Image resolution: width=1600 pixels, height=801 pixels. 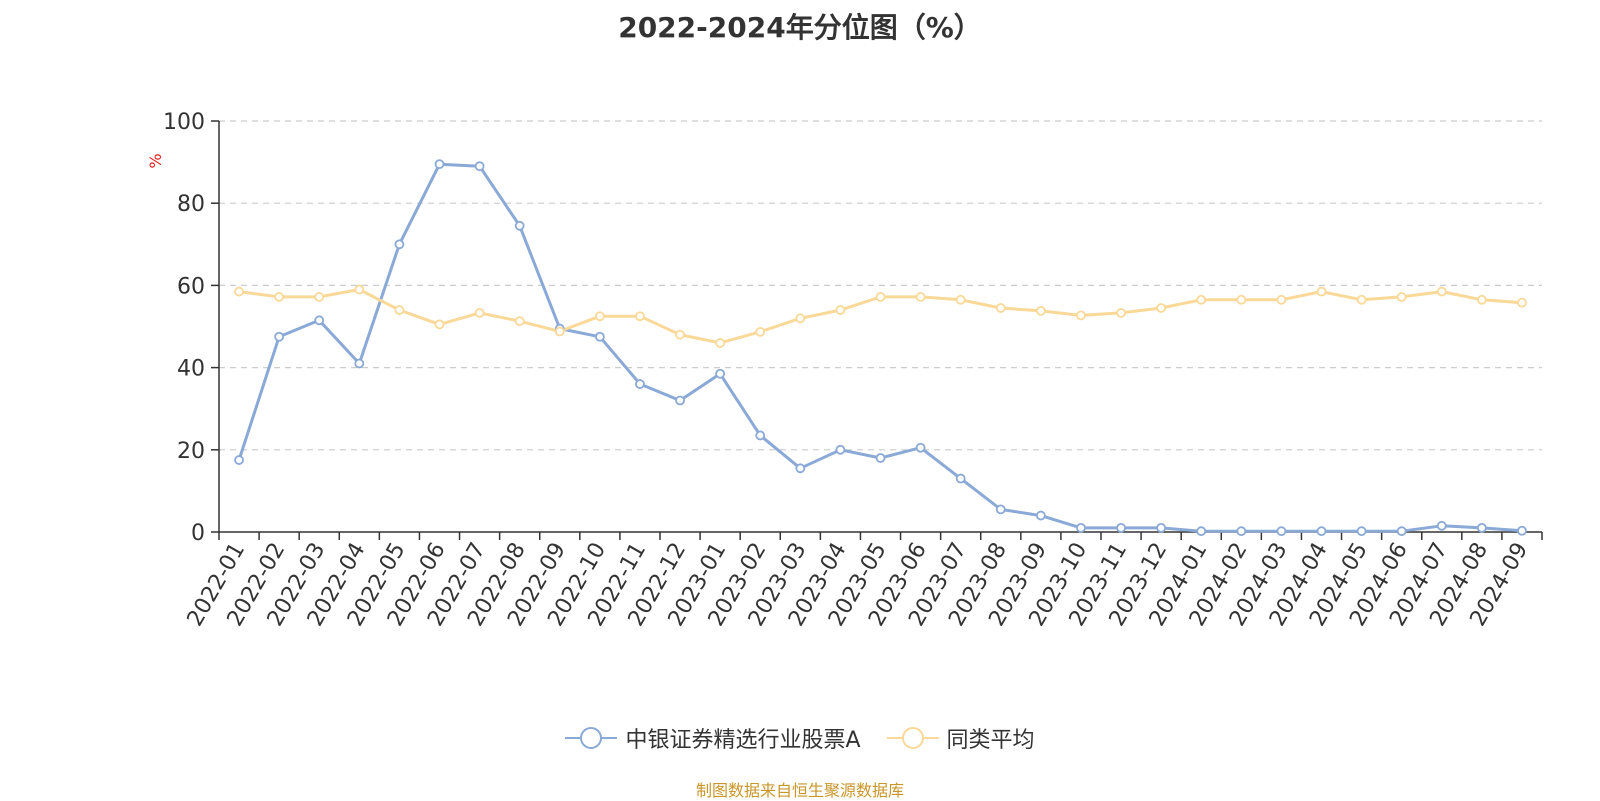 I want to click on y-tick-label: 20, so click(x=191, y=451).